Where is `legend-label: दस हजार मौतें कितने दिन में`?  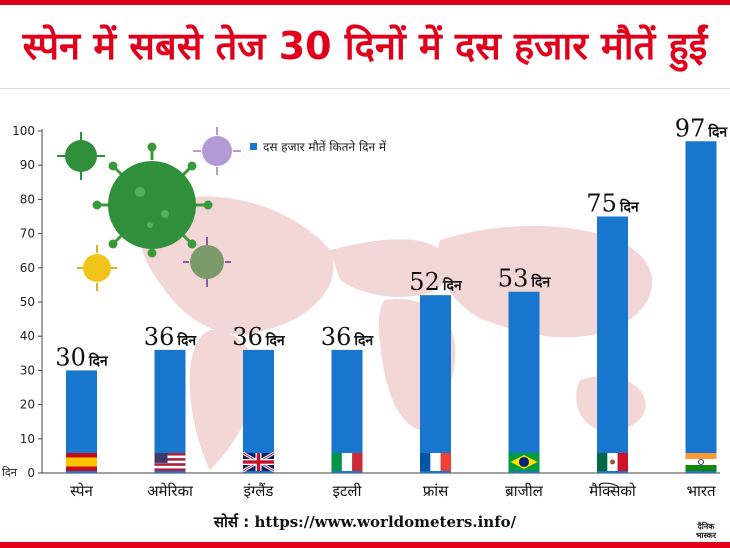 legend-label: दस हजार मौतें कितने दिन में is located at coordinates (325, 147).